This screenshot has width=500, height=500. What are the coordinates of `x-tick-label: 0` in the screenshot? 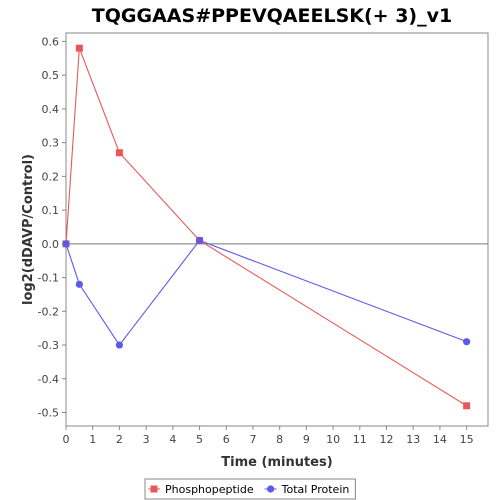 It's located at (66, 439).